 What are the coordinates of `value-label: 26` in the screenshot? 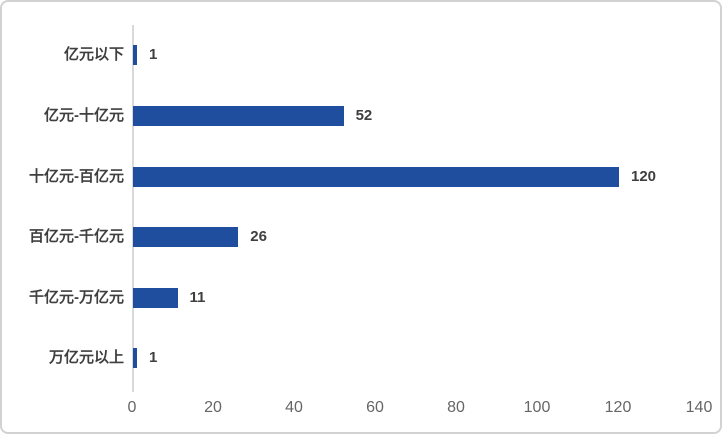 It's located at (258, 237).